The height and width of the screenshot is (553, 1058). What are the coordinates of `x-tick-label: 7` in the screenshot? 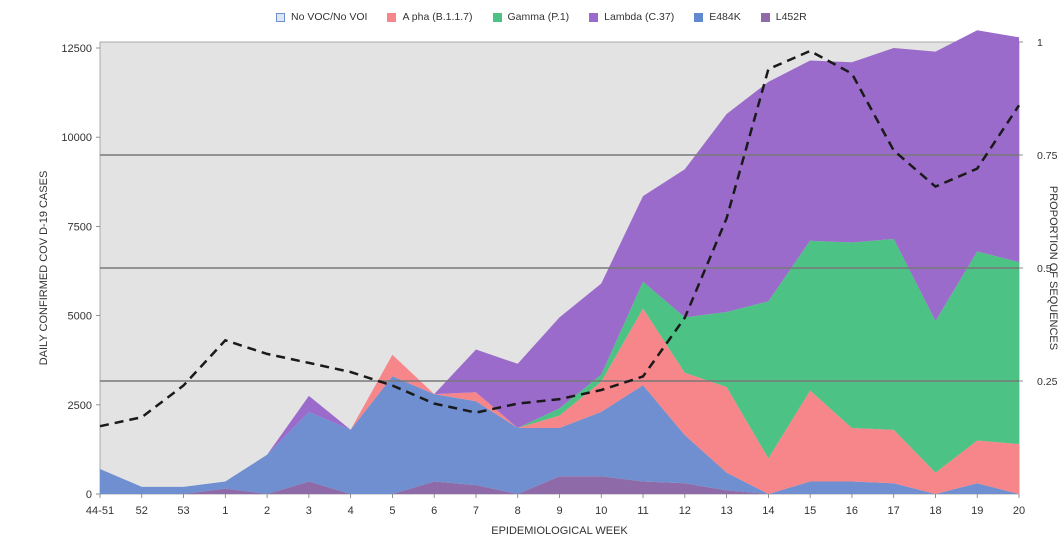 It's located at (476, 511).